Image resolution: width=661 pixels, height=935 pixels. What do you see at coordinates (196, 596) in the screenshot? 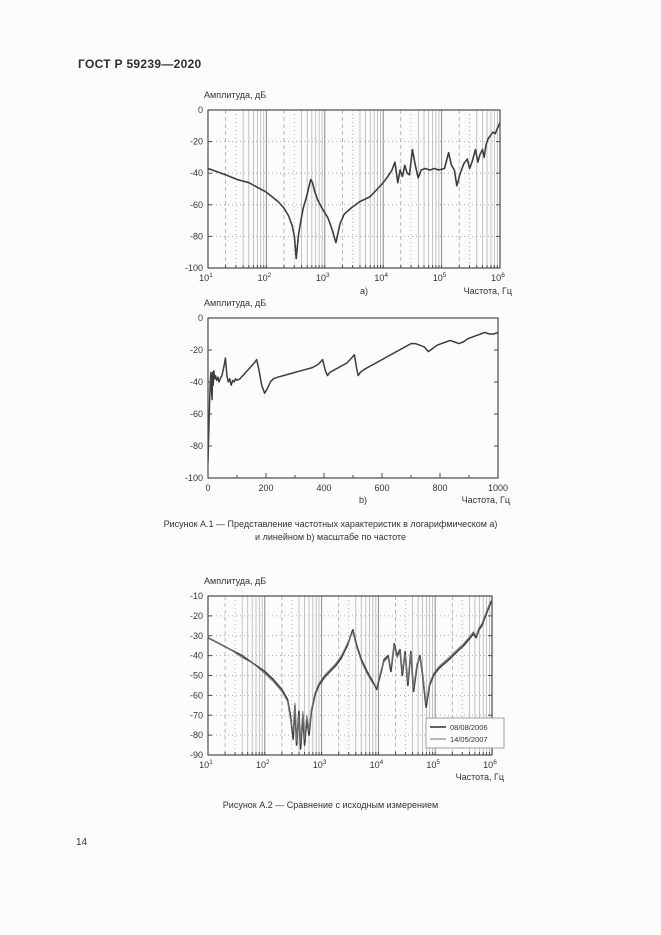
I see `y-tick-label: -10` at bounding box center [196, 596].